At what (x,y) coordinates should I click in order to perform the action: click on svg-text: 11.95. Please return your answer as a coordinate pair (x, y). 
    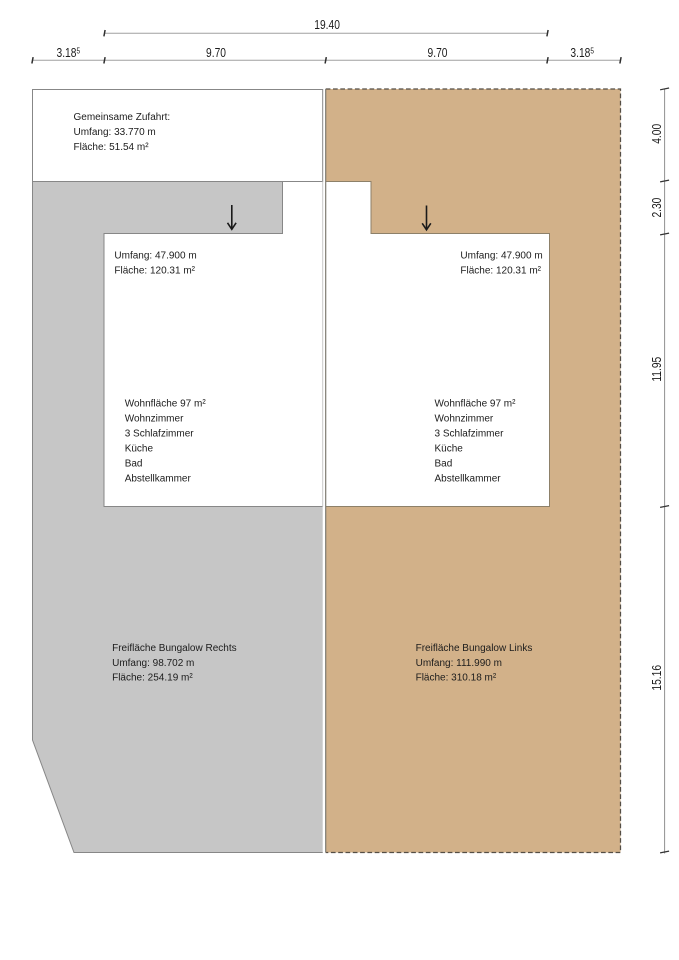
    Looking at the image, I should click on (657, 369).